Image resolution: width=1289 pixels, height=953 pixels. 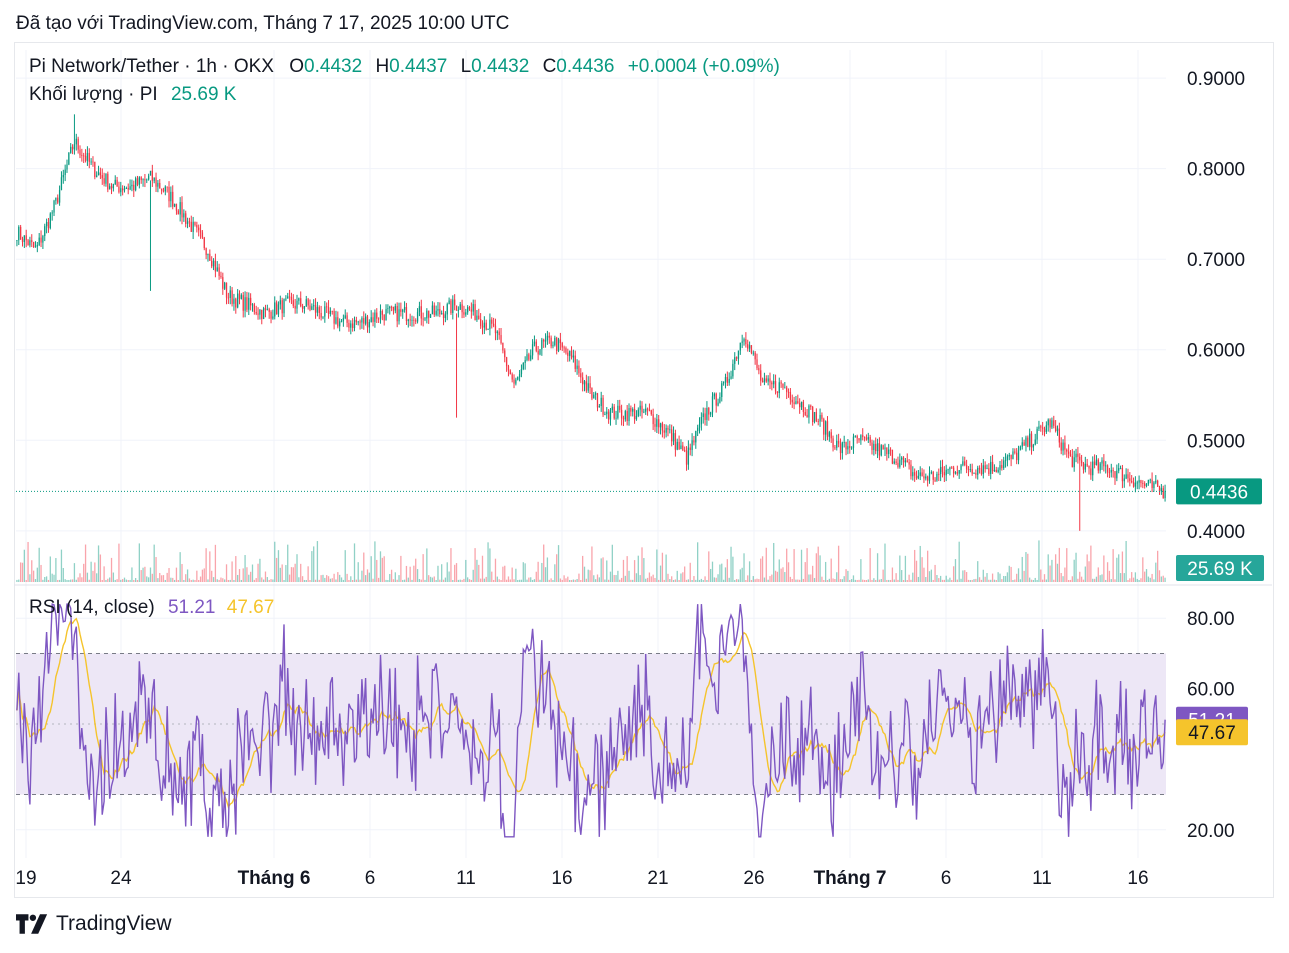 What do you see at coordinates (92, 607) in the screenshot?
I see `rsi-label: RSI (14, close)` at bounding box center [92, 607].